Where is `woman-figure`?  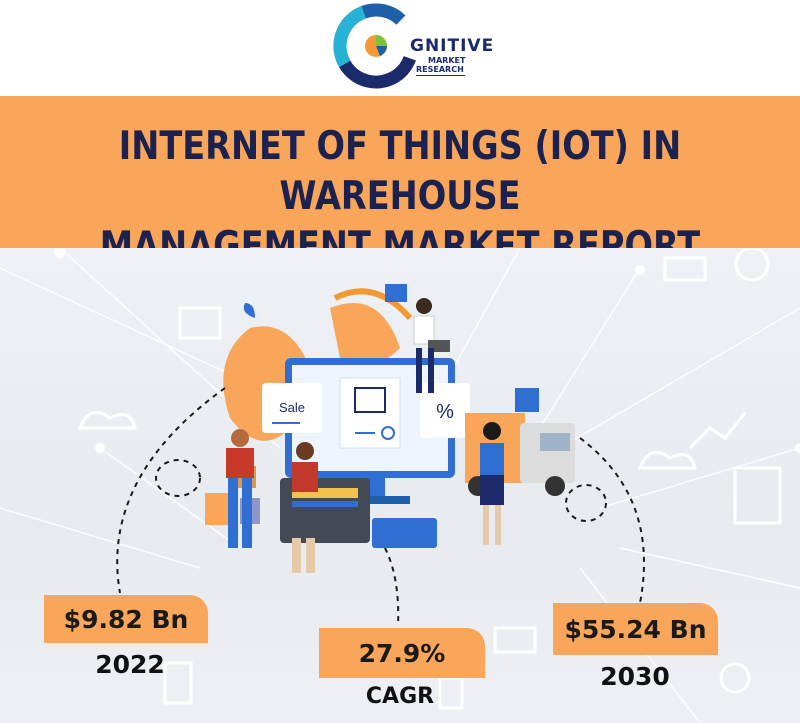 woman-figure is located at coordinates (492, 483).